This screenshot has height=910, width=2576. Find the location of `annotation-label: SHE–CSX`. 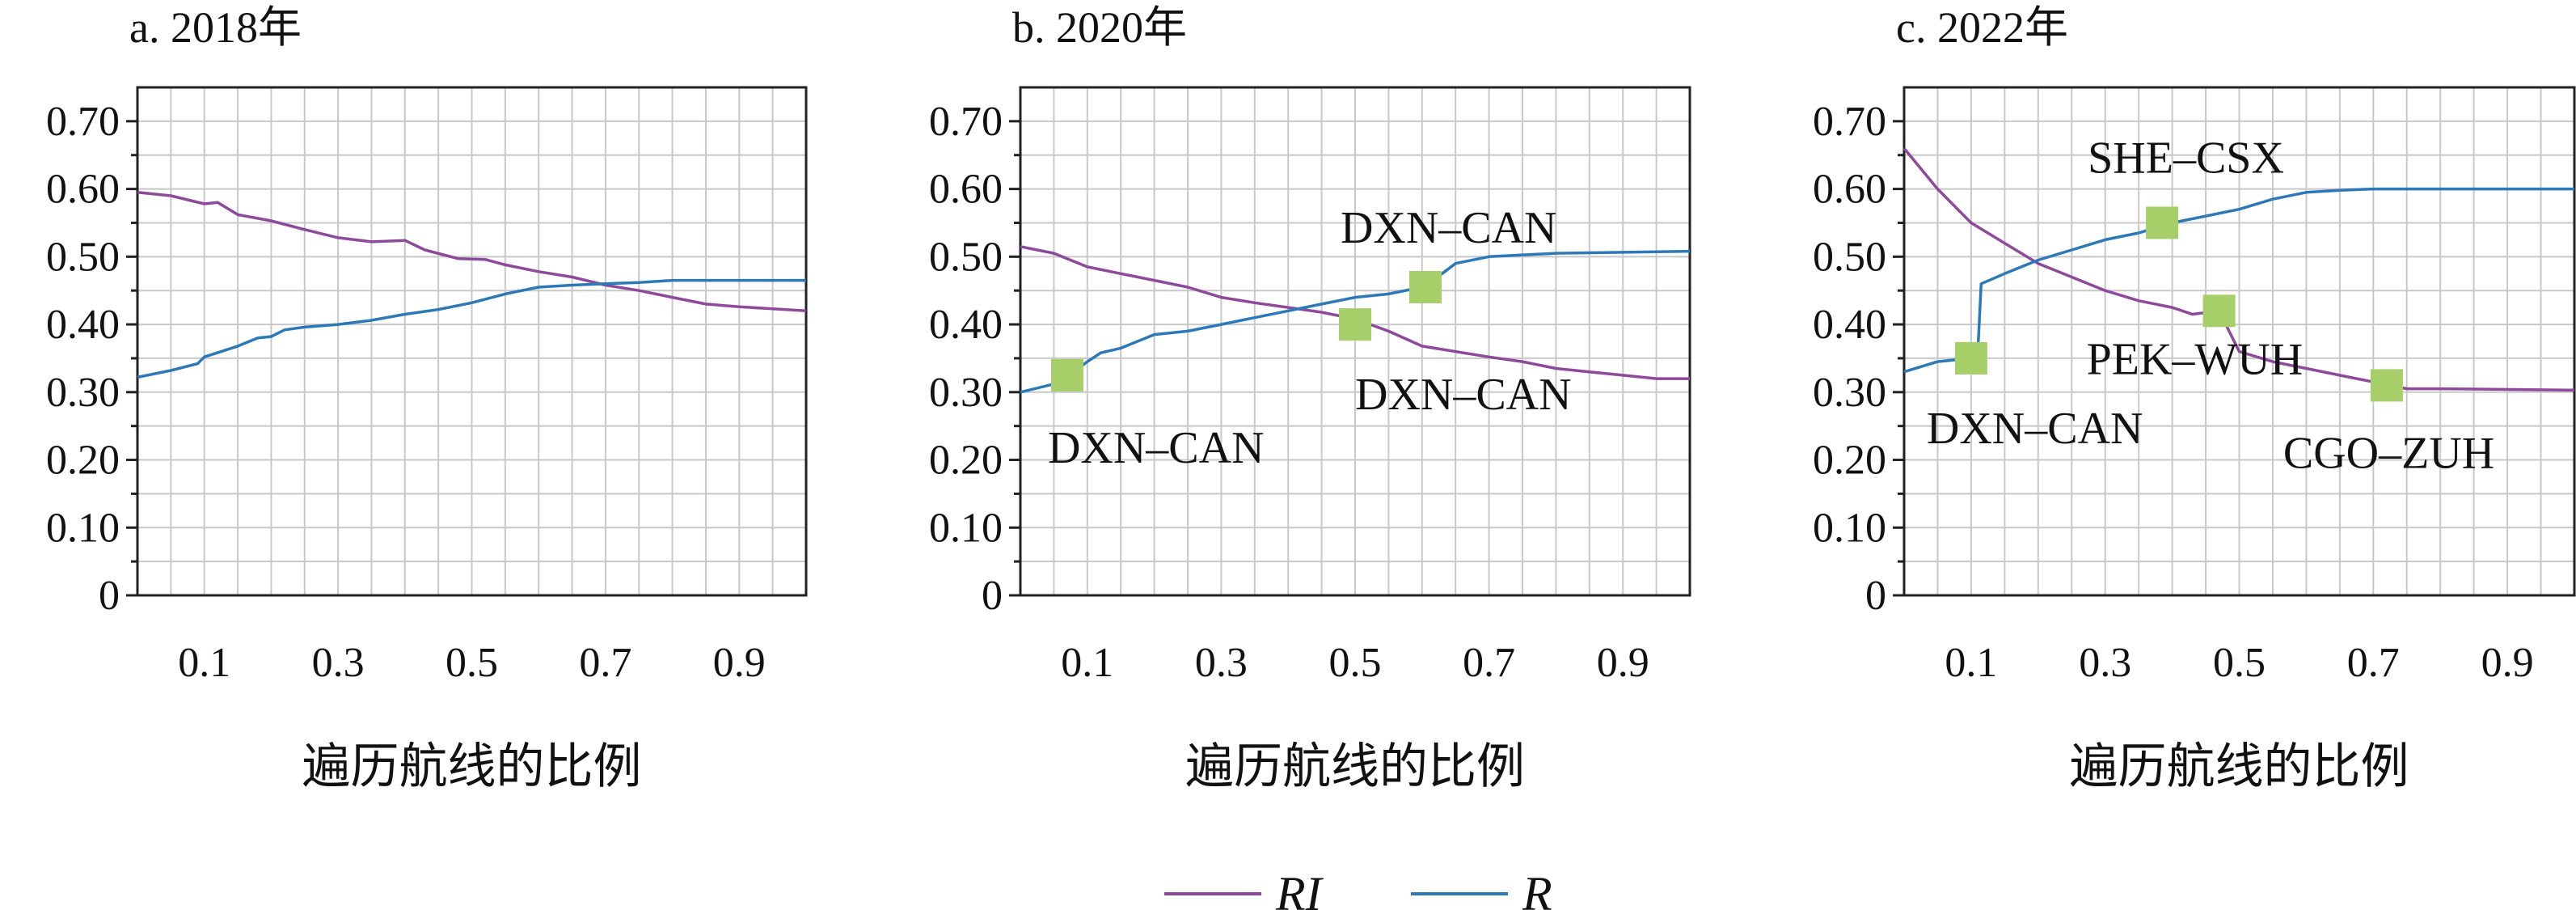

annotation-label: SHE–CSX is located at coordinates (2186, 158).